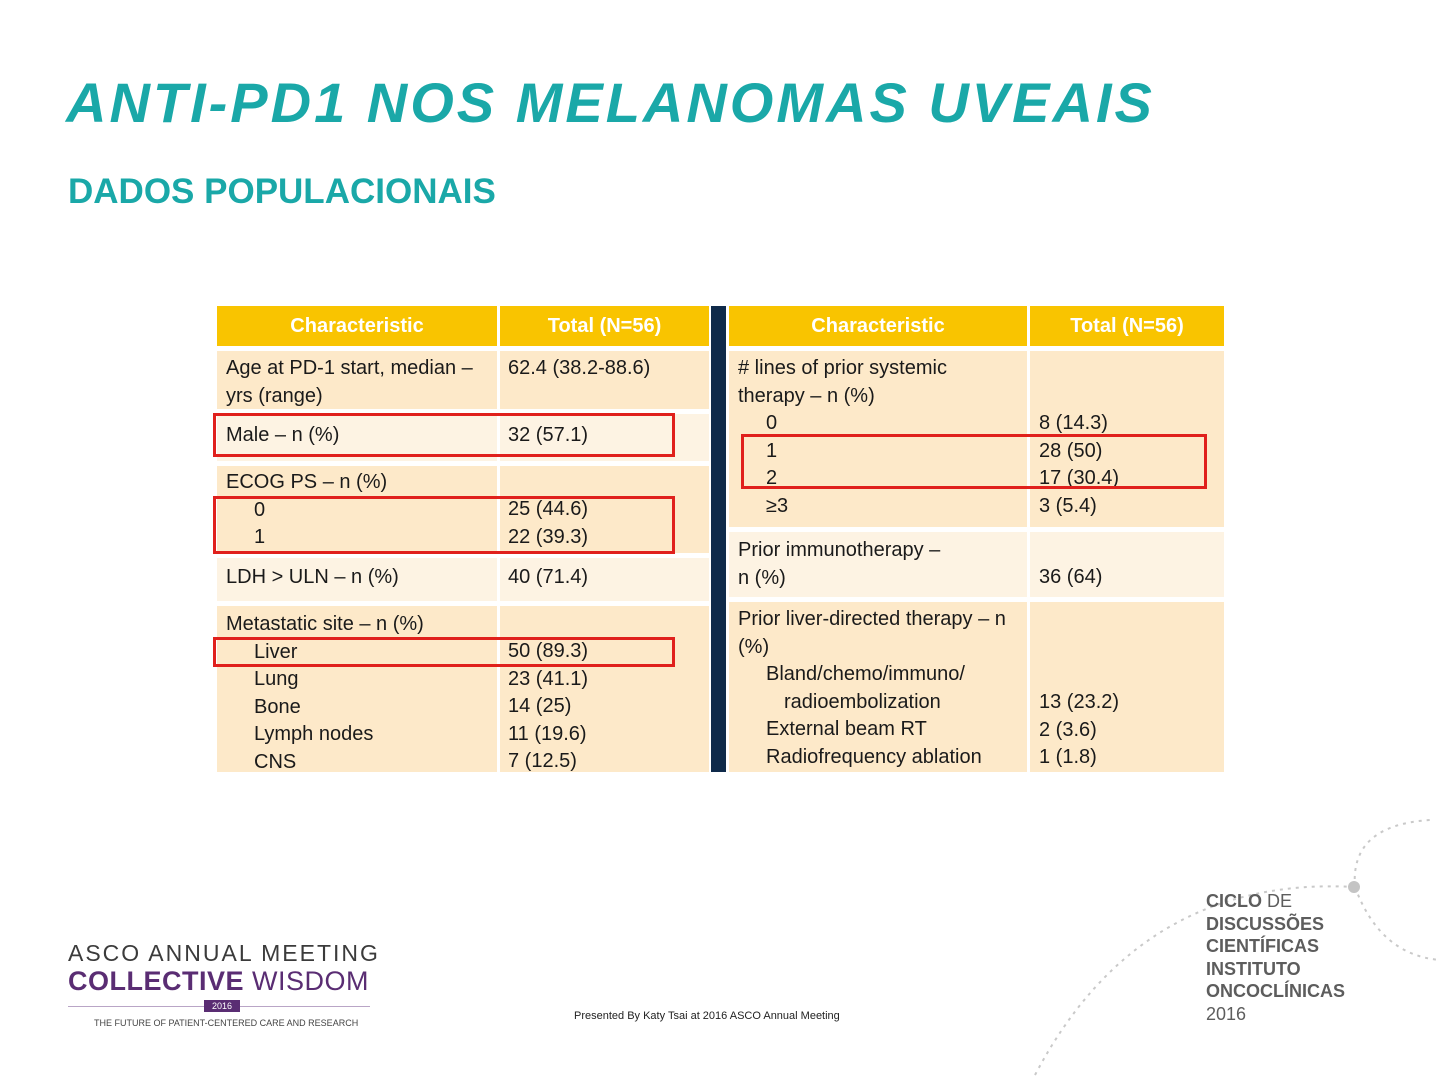 The width and height of the screenshot is (1440, 1080). Describe the element at coordinates (842, 368) in the screenshot. I see `prior-lines-label-line1: # lines of prior systemic` at that location.